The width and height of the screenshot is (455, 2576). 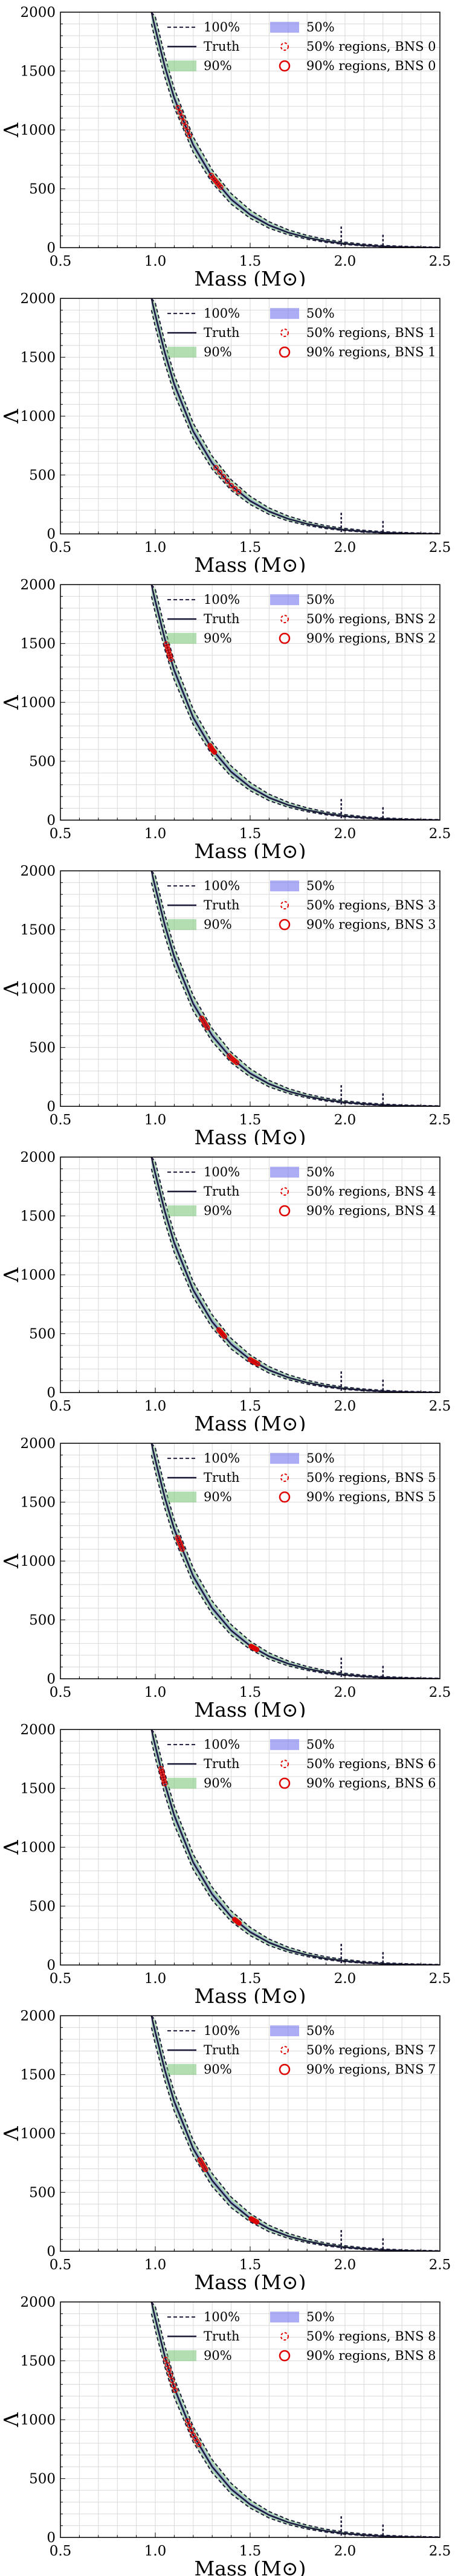 I want to click on truth-line, so click(x=295, y=2134).